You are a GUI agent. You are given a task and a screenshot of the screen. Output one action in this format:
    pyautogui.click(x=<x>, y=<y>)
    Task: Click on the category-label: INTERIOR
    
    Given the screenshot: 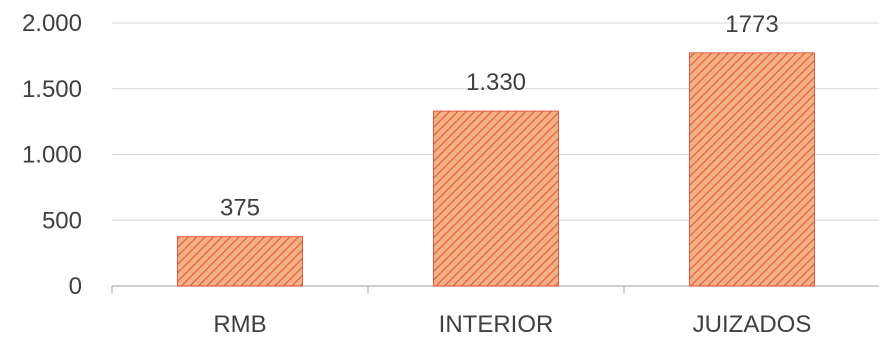 What is the action you would take?
    pyautogui.click(x=496, y=324)
    